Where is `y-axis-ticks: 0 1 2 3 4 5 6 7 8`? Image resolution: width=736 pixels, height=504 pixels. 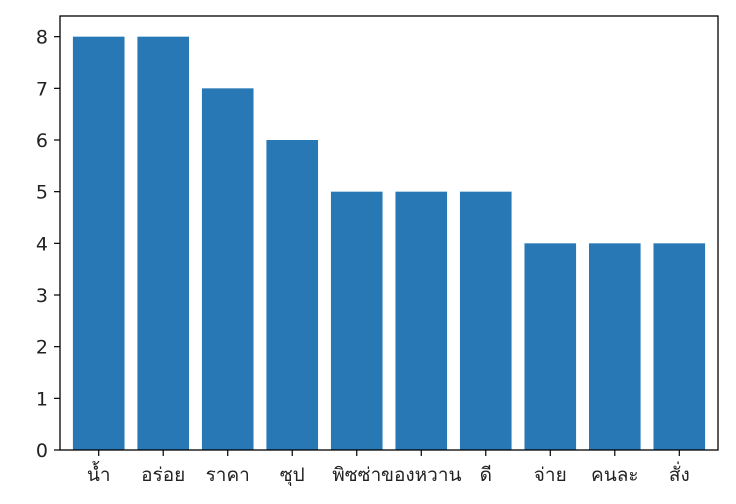
y-axis-ticks: 0 1 2 3 4 5 6 7 8 is located at coordinates (48, 244).